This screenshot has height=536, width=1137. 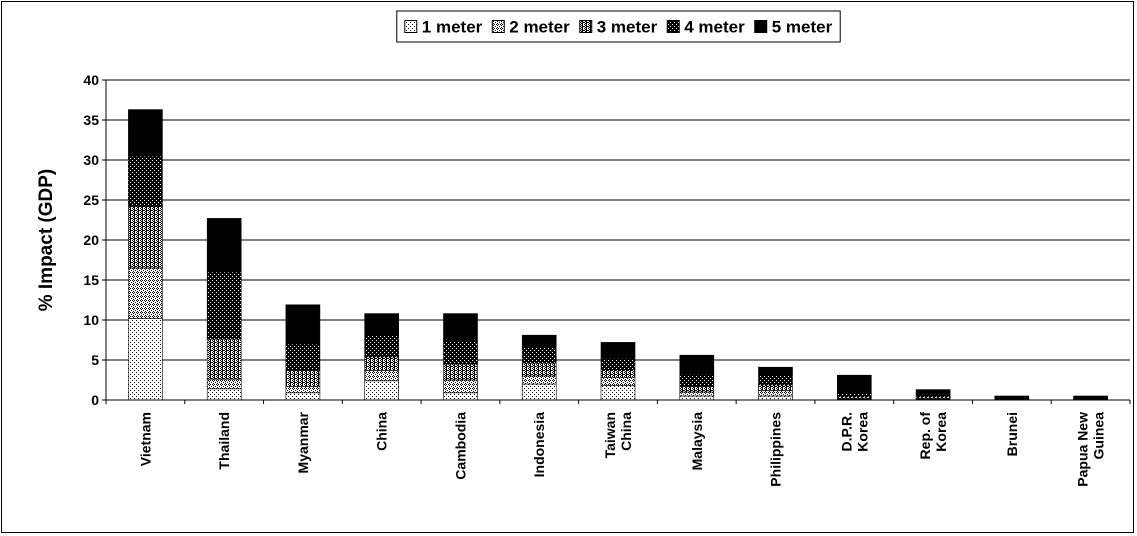 I want to click on x-tick-label-line-9-1: Korea, so click(x=862, y=432).